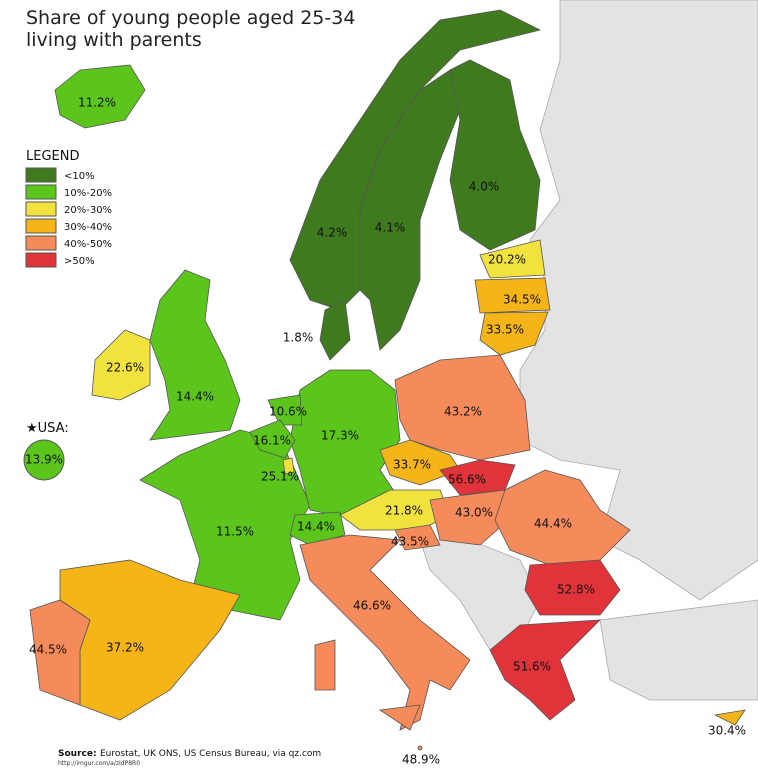 The height and width of the screenshot is (768, 758). Describe the element at coordinates (522, 300) in the screenshot. I see `value-label: 34.5%` at that location.